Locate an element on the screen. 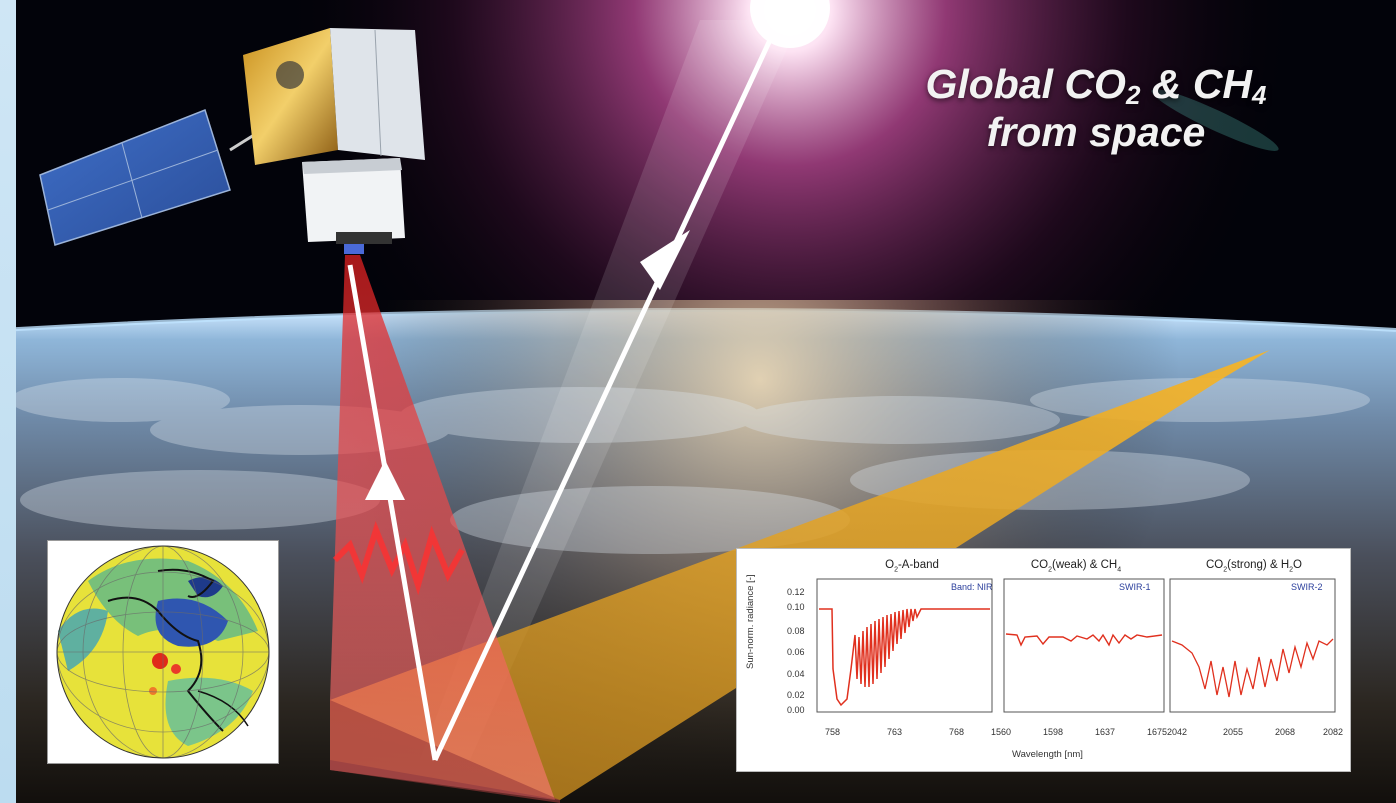 The width and height of the screenshot is (1396, 803). y-tick: 0.10 is located at coordinates (796, 607).